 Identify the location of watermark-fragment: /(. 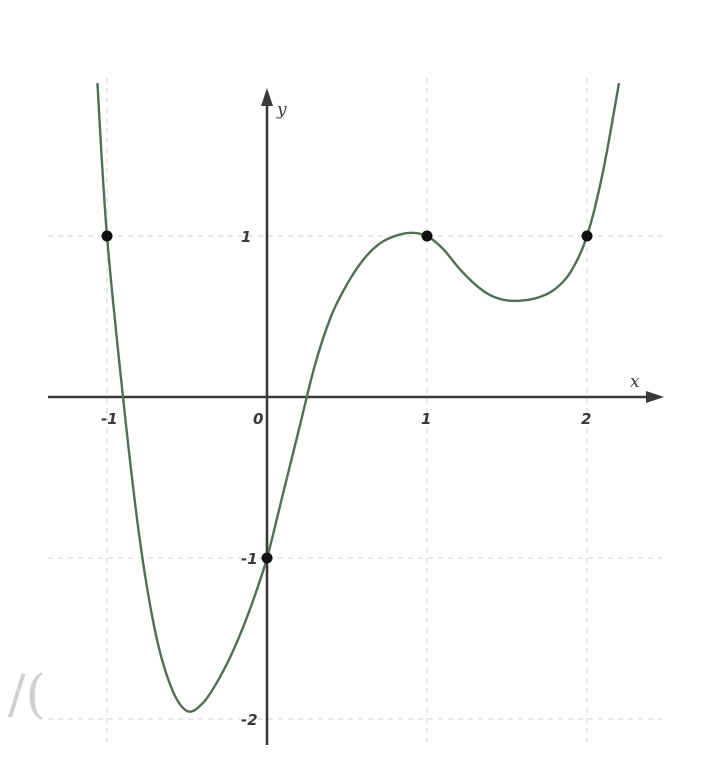
(27, 695).